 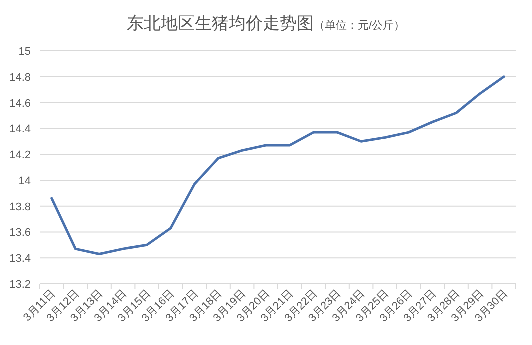 What do you see at coordinates (20, 156) in the screenshot?
I see `y-tick-label: 14.2` at bounding box center [20, 156].